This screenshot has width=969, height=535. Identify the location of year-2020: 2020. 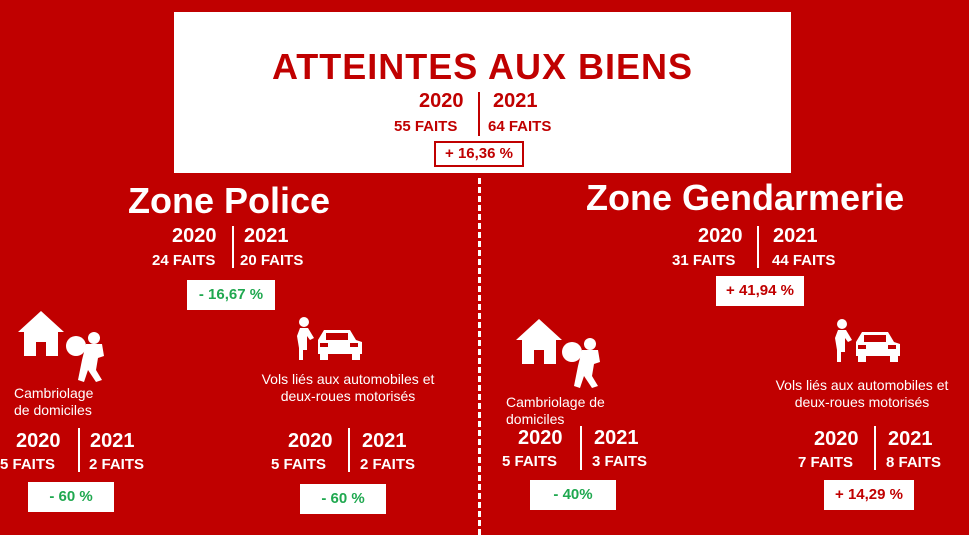
(441, 101).